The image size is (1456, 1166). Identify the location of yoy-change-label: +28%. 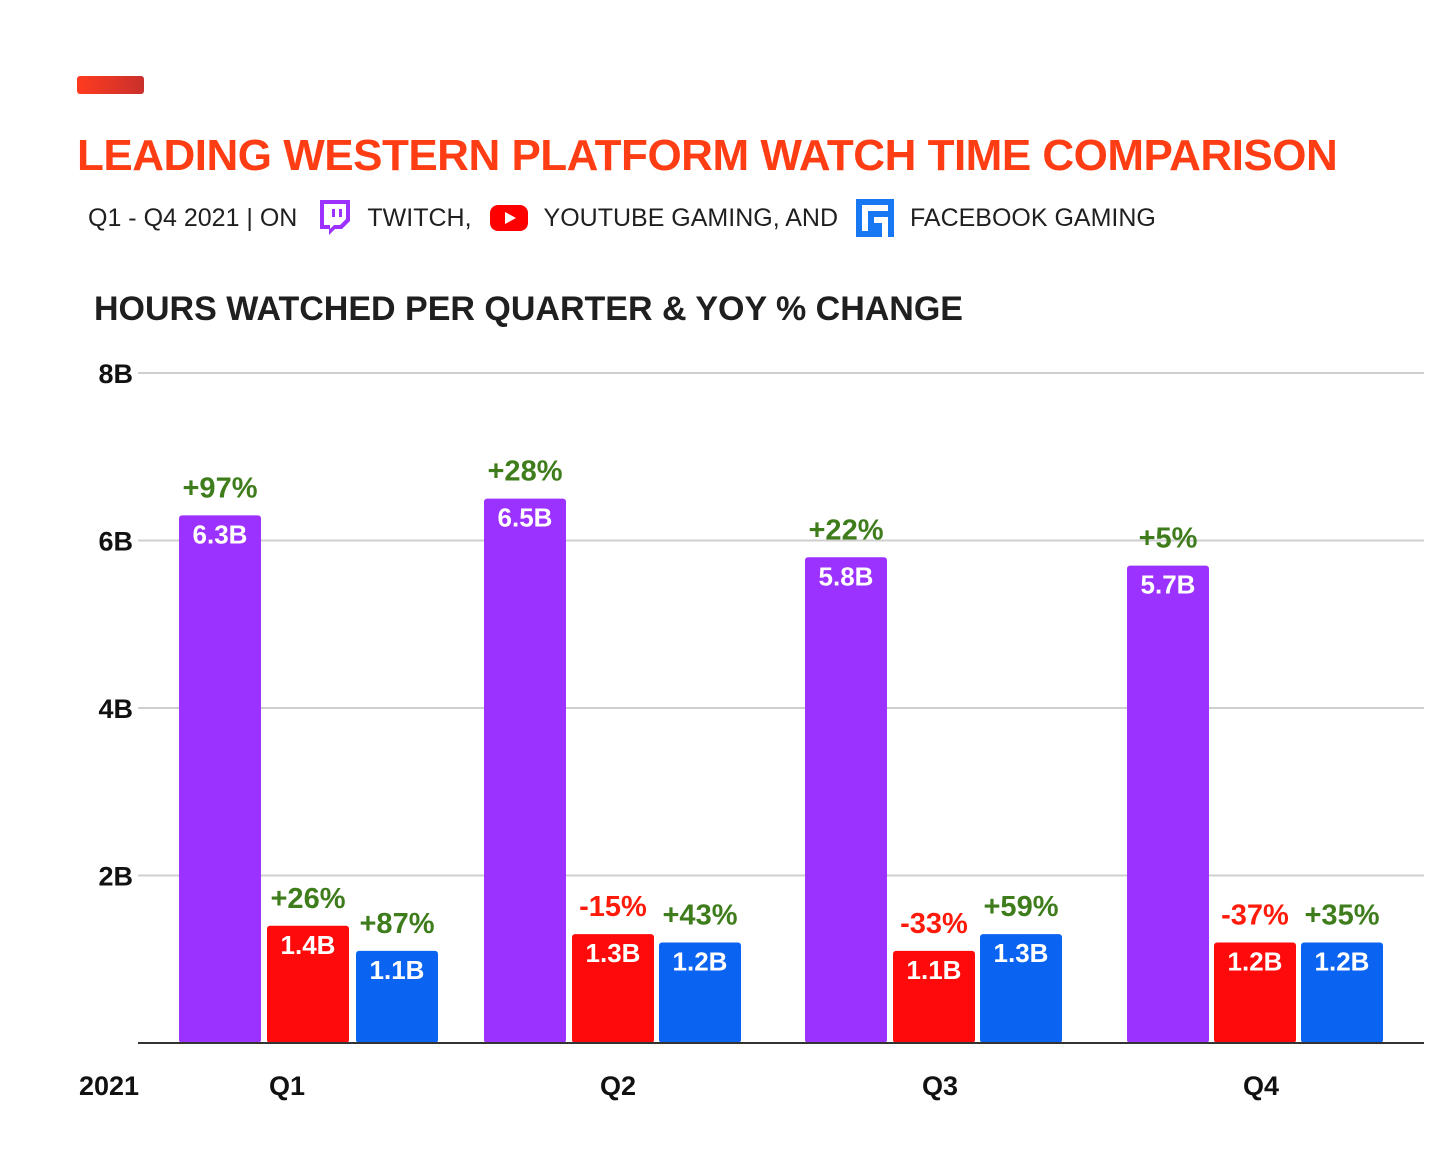
(525, 472).